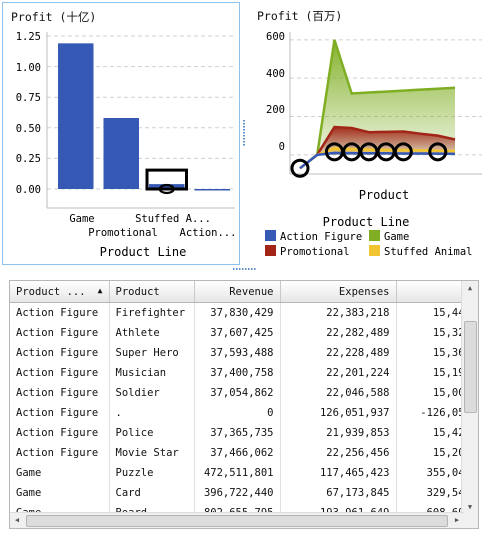 The height and width of the screenshot is (540, 486). What do you see at coordinates (338, 312) in the screenshot?
I see `table-cell: 22,383,218` at bounding box center [338, 312].